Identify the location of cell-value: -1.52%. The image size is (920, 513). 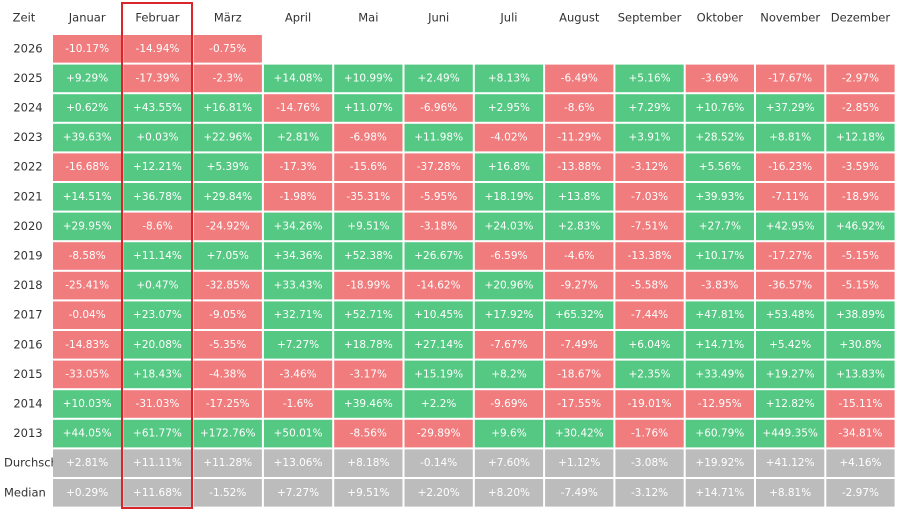
(227, 493).